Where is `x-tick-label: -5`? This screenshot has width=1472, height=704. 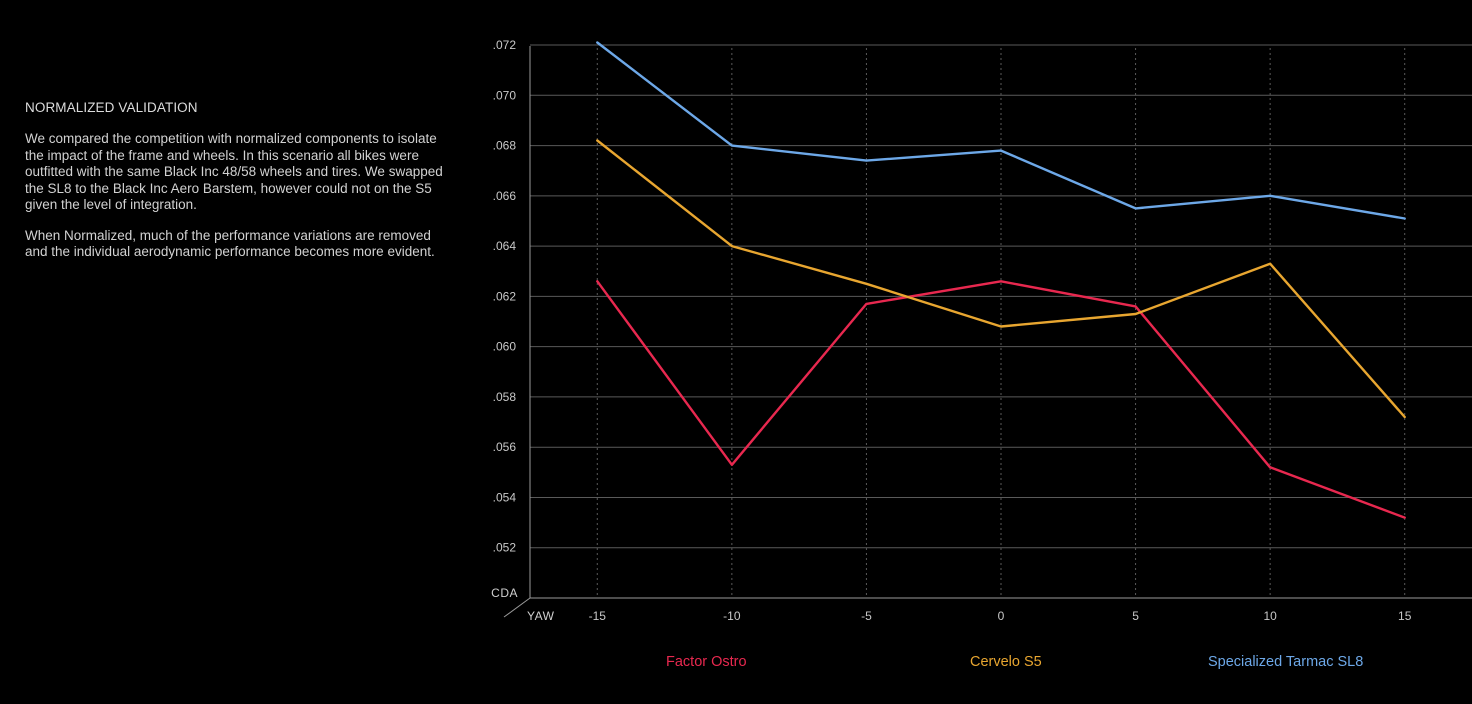 x-tick-label: -5 is located at coordinates (866, 616).